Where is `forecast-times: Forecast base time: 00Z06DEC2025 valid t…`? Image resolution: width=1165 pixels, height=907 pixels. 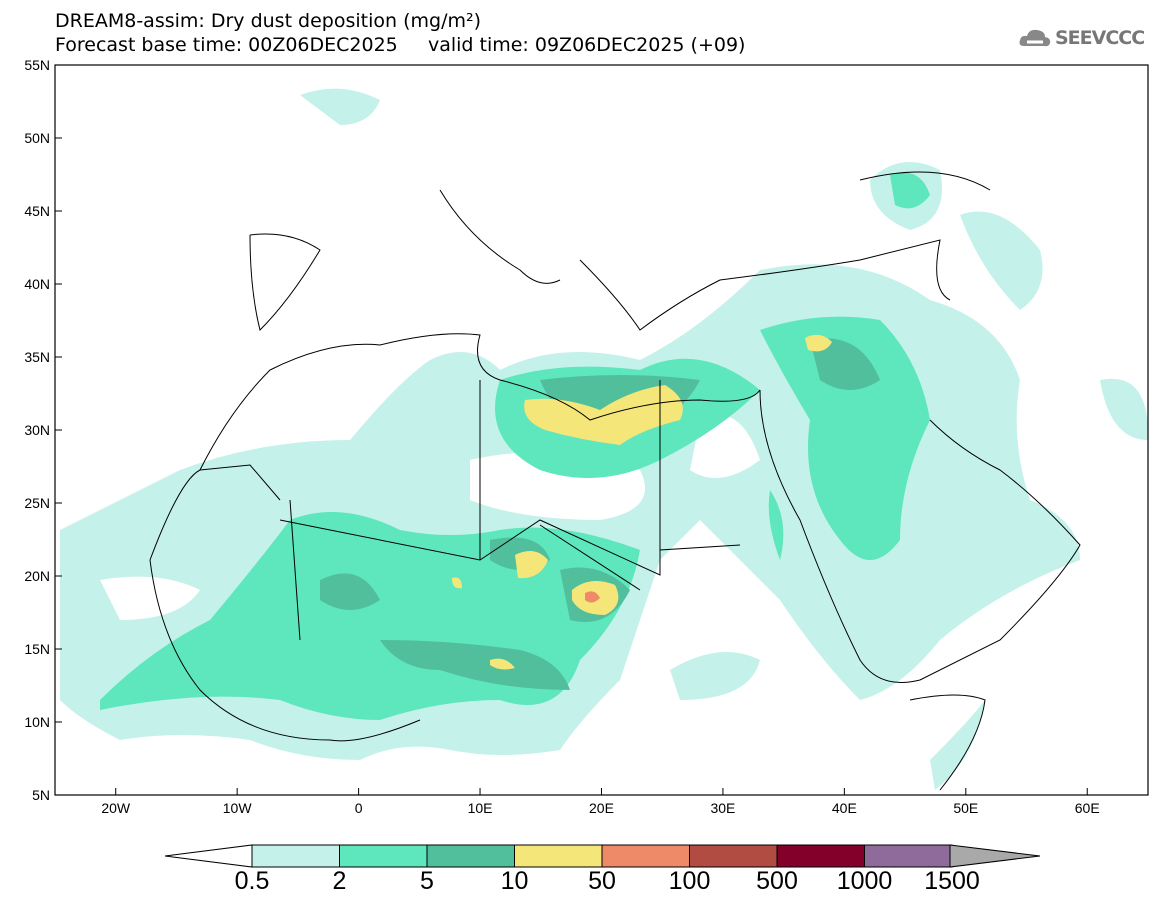
forecast-times: Forecast base time: 00Z06DEC2025 valid t… is located at coordinates (400, 45).